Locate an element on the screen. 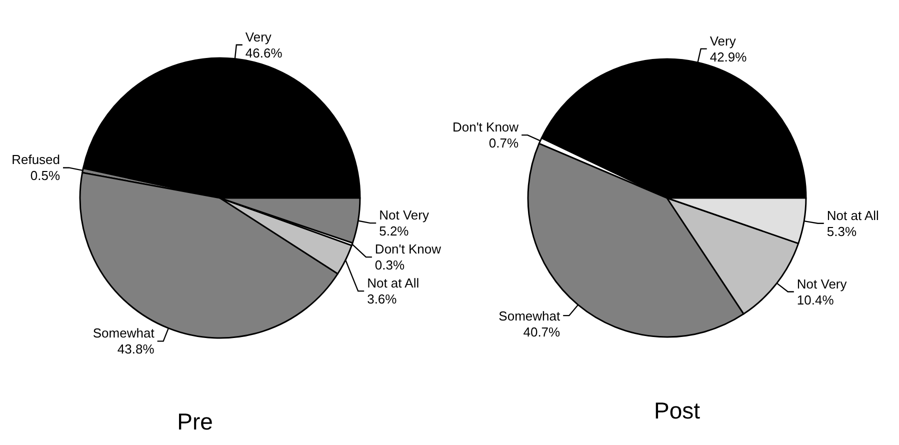  data-label: 5.2% is located at coordinates (394, 231).